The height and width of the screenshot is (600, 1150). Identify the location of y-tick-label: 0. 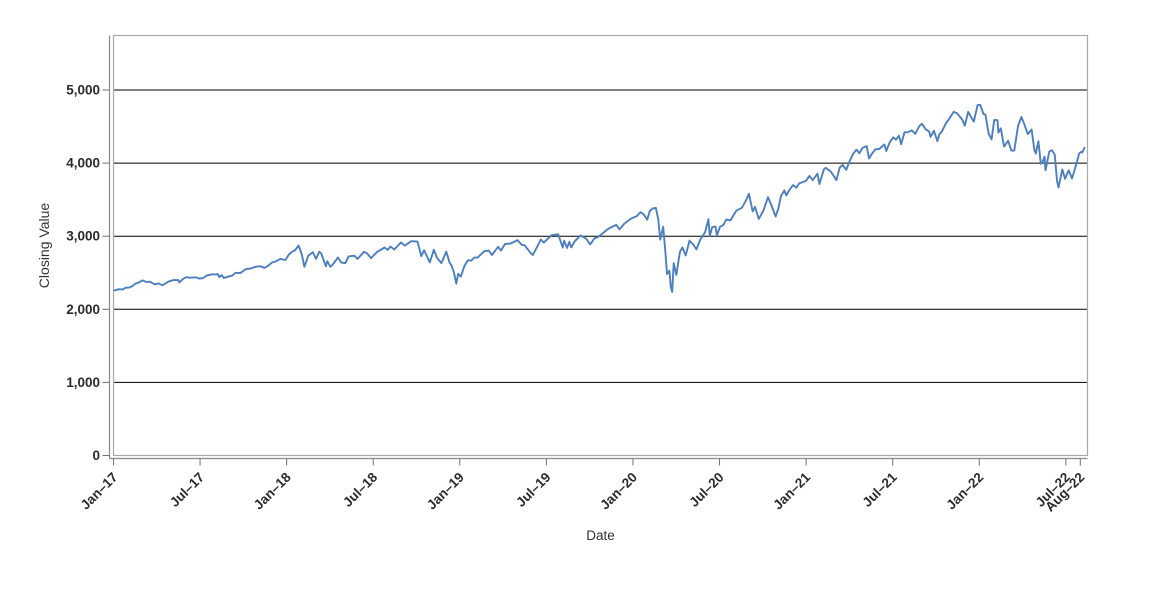
(96, 455).